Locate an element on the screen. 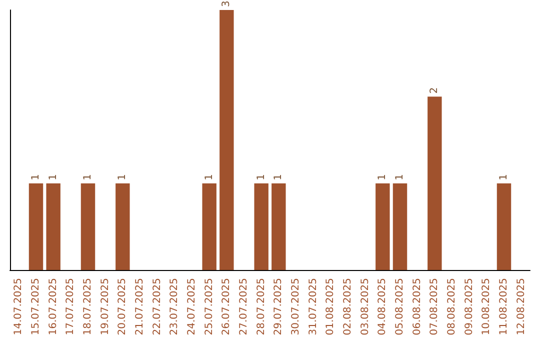 This screenshot has width=540, height=340. x-tick-label: 07.08.2025 is located at coordinates (434, 307).